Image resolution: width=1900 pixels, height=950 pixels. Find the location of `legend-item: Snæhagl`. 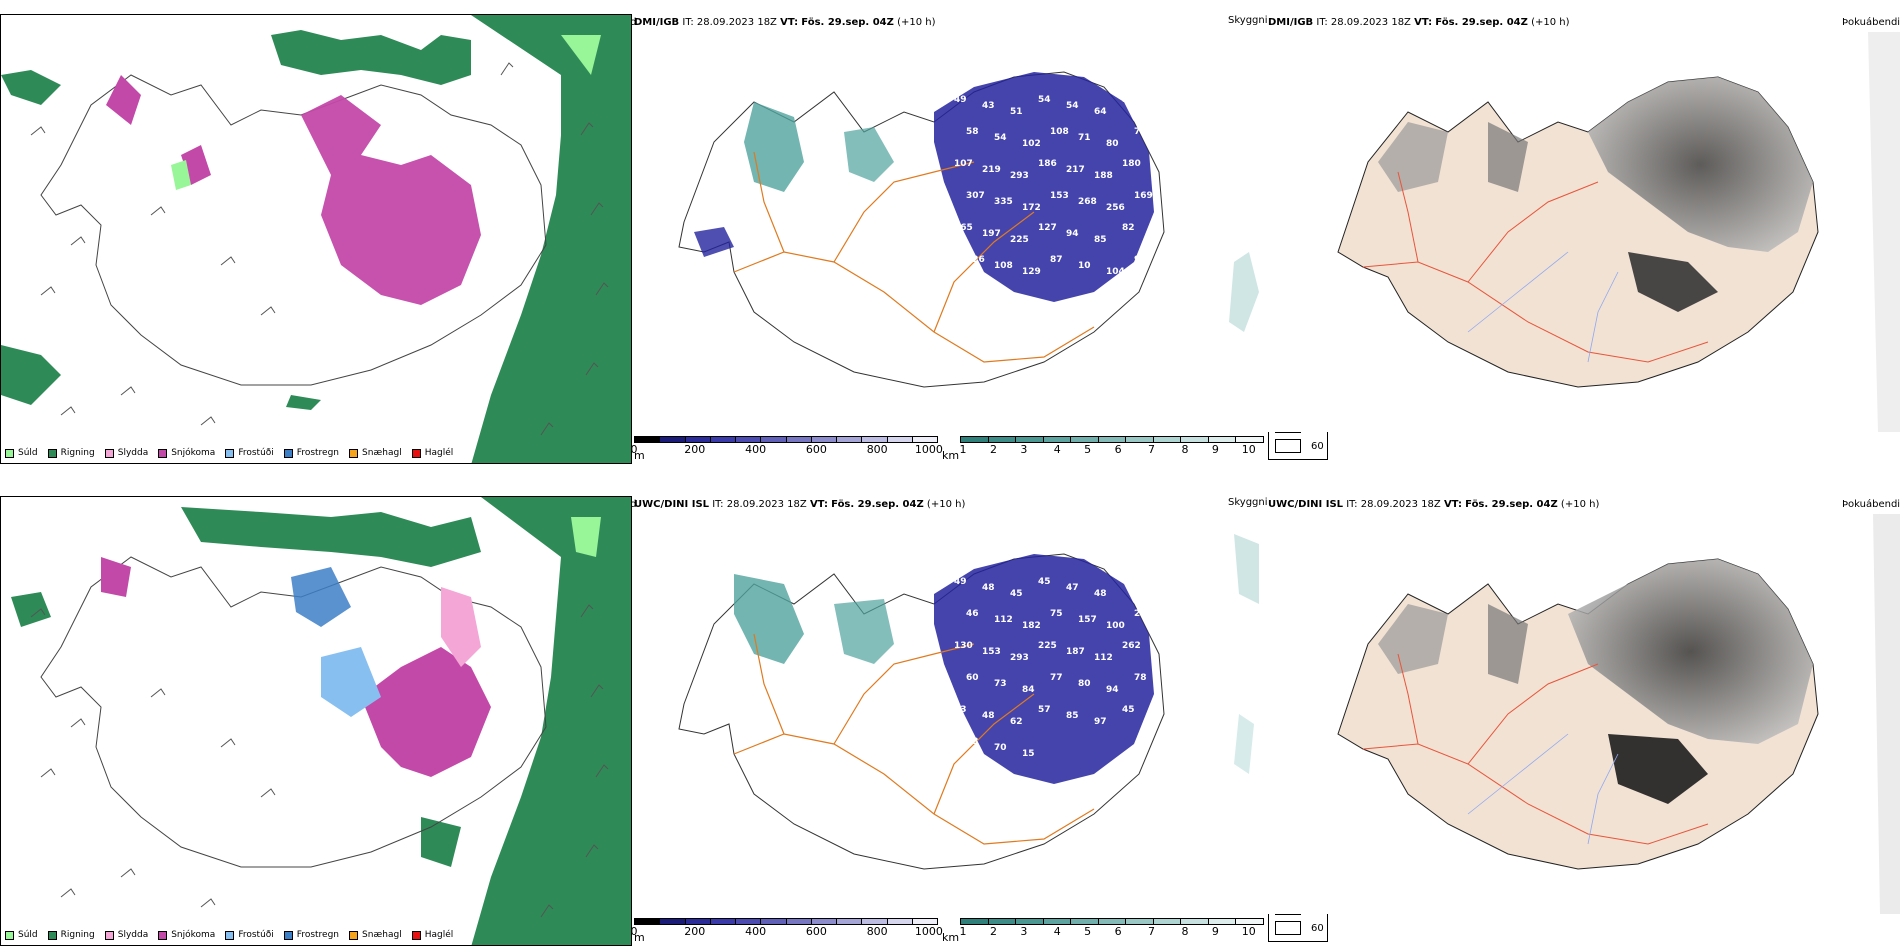

legend-item: Snæhagl is located at coordinates (375, 453).